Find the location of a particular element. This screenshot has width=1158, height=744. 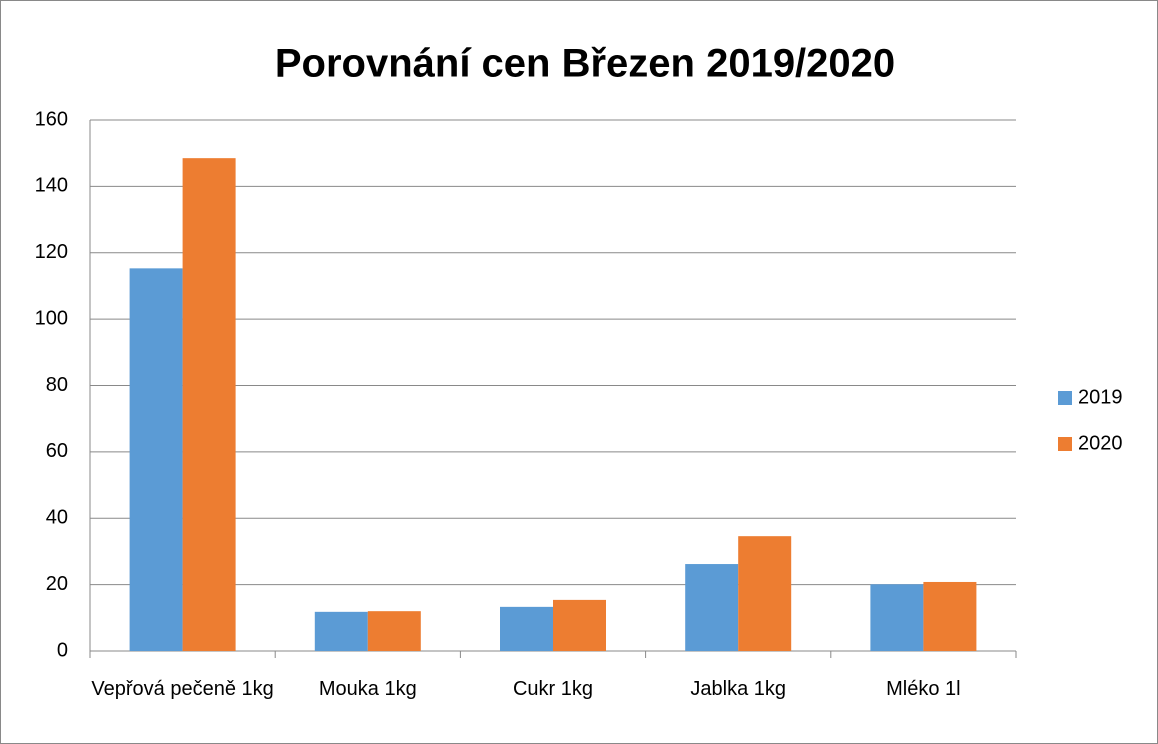

y-tick-label: 140 is located at coordinates (51, 186).